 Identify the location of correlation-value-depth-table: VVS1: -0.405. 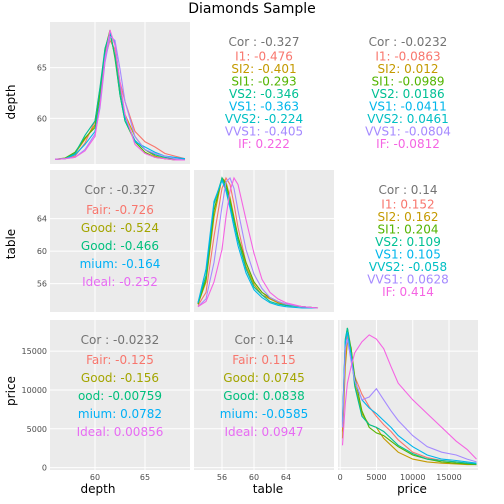
(264, 132).